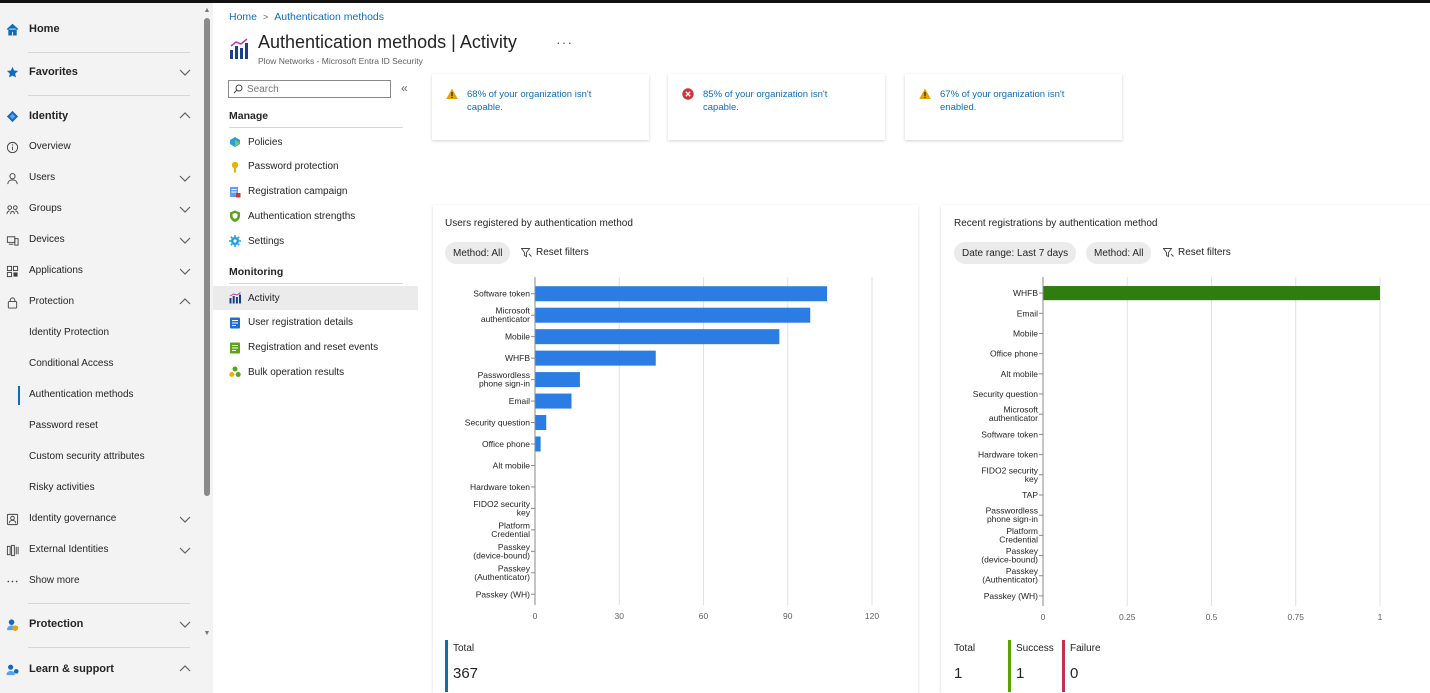  Describe the element at coordinates (12, 302) in the screenshot. I see `lock-icon` at that location.